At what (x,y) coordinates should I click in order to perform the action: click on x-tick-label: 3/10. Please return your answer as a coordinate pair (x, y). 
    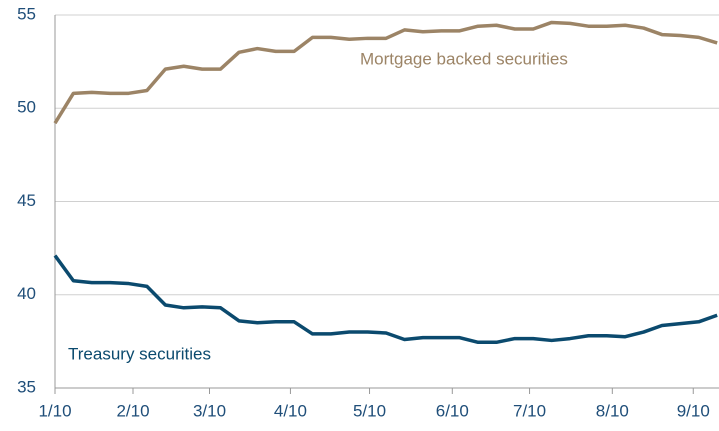
    Looking at the image, I should click on (209, 410).